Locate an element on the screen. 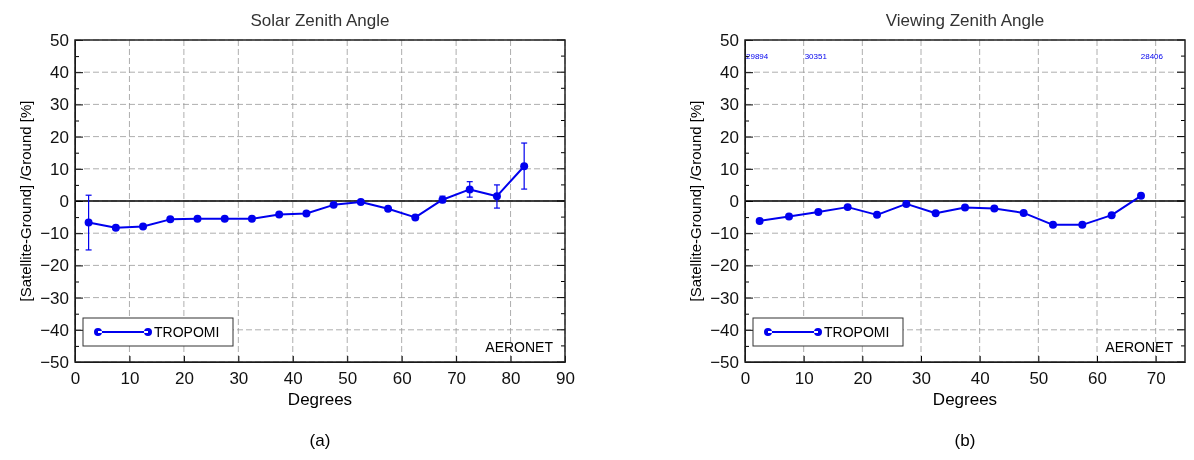  text: (a) is located at coordinates (320, 440).